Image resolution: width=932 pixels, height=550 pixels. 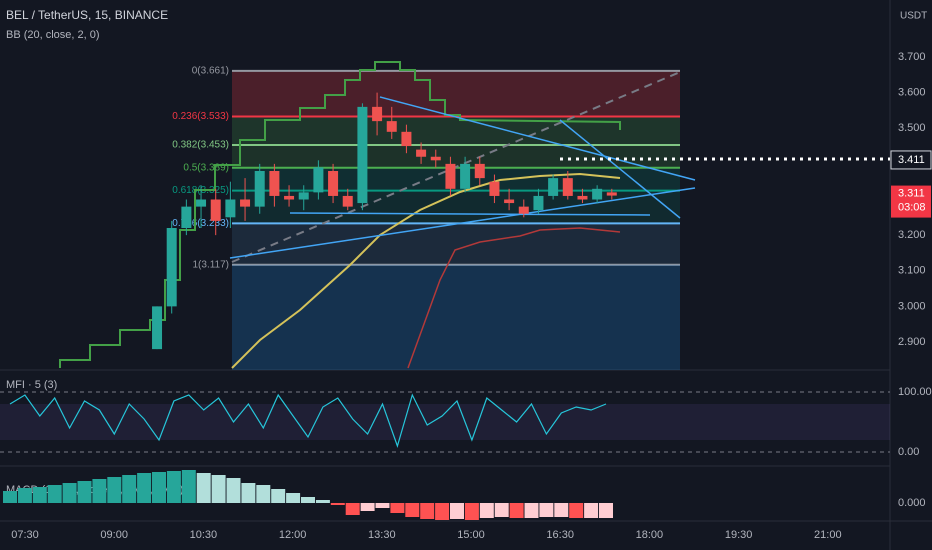 What do you see at coordinates (912, 306) in the screenshot?
I see `price-tick-label: 3.000` at bounding box center [912, 306].